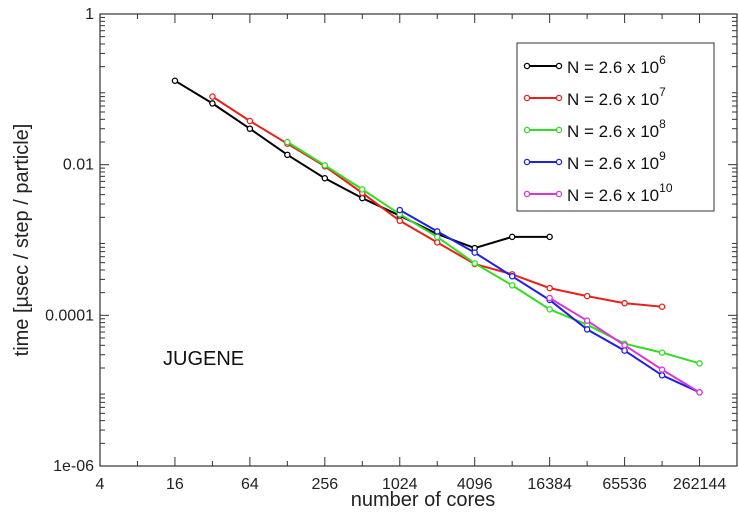 The height and width of the screenshot is (517, 739). Describe the element at coordinates (78, 165) in the screenshot. I see `y-tick-label: 0.01` at that location.